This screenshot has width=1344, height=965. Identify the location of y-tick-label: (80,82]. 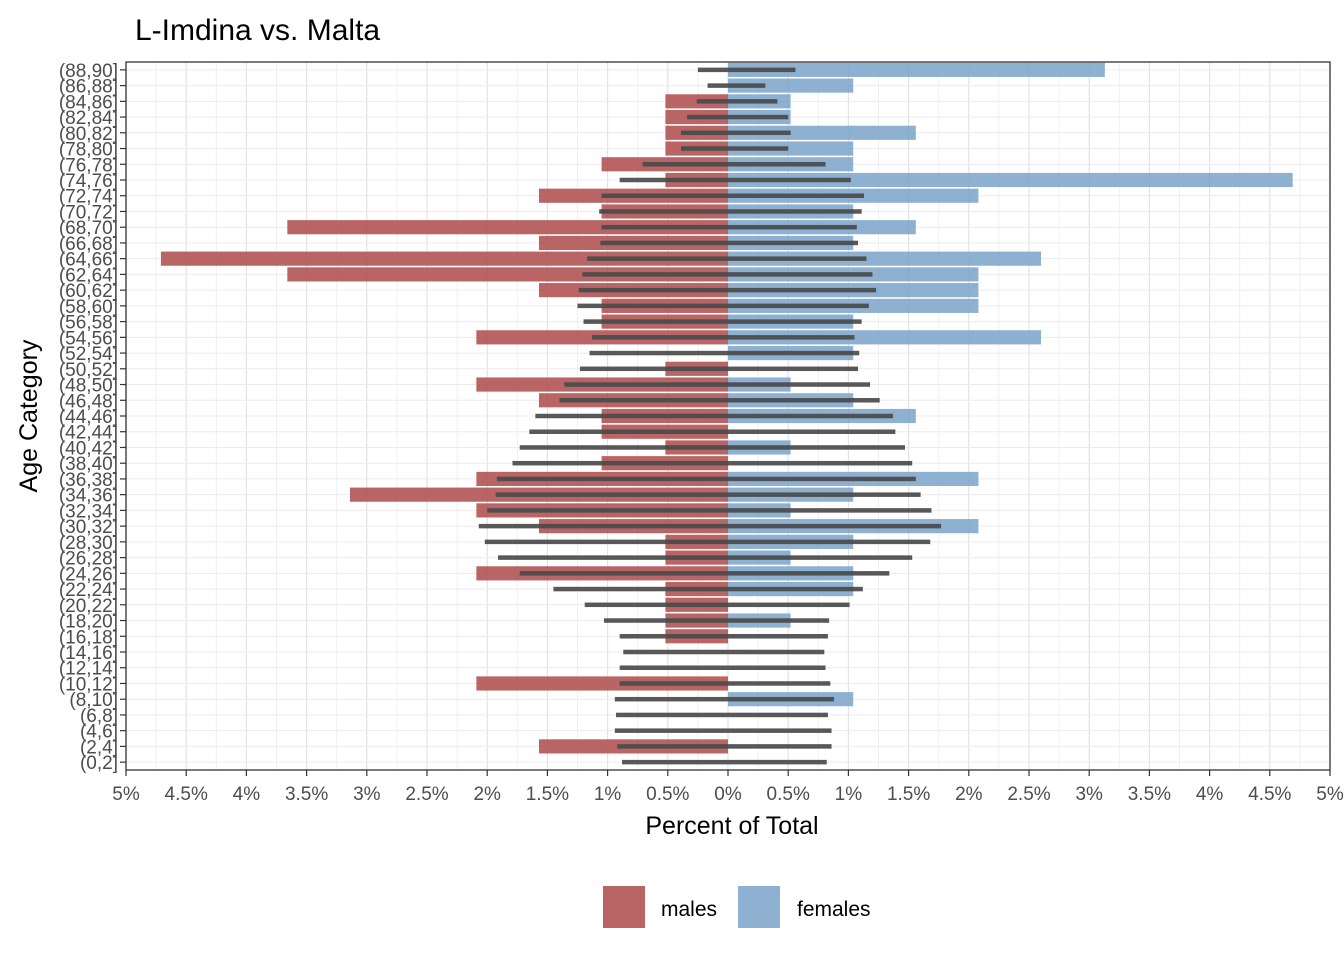
(88, 134).